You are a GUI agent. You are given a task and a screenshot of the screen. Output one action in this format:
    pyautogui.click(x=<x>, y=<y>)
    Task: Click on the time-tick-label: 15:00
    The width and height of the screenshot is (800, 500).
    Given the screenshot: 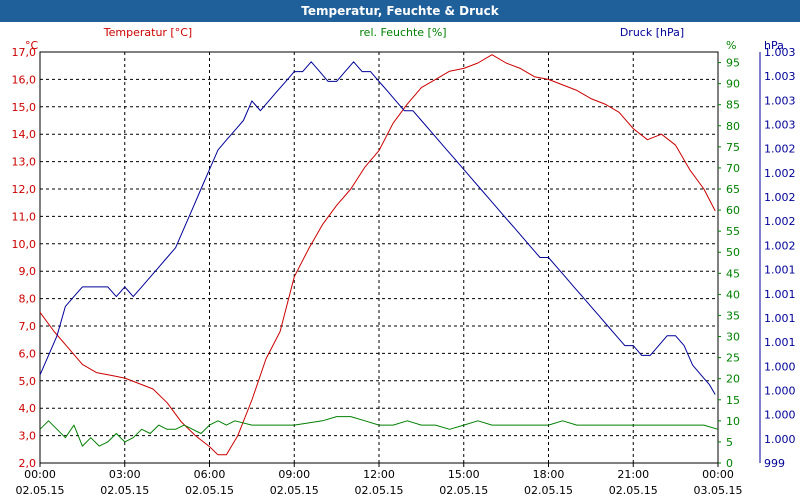 What is the action you would take?
    pyautogui.click(x=464, y=474)
    